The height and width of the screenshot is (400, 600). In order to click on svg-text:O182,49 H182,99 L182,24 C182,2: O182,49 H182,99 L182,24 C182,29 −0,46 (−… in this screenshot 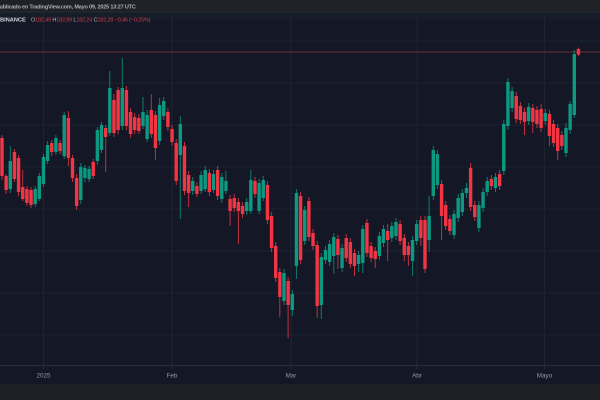, I will do `click(91, 21)`.